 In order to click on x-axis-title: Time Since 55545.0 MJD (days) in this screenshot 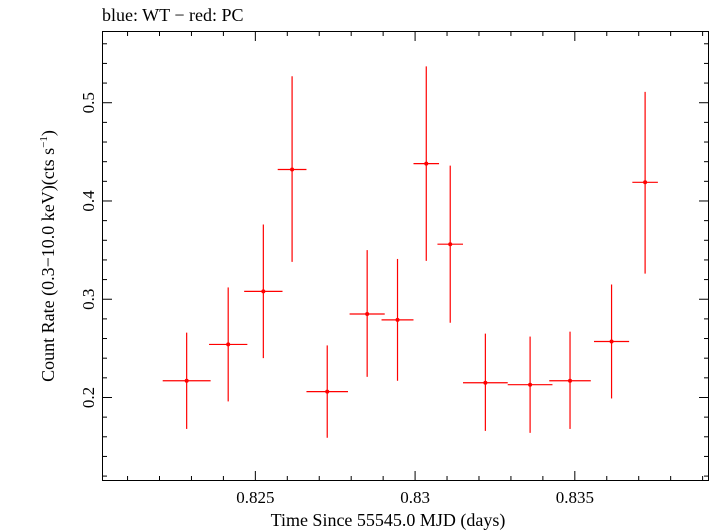, I will do `click(388, 520)`.